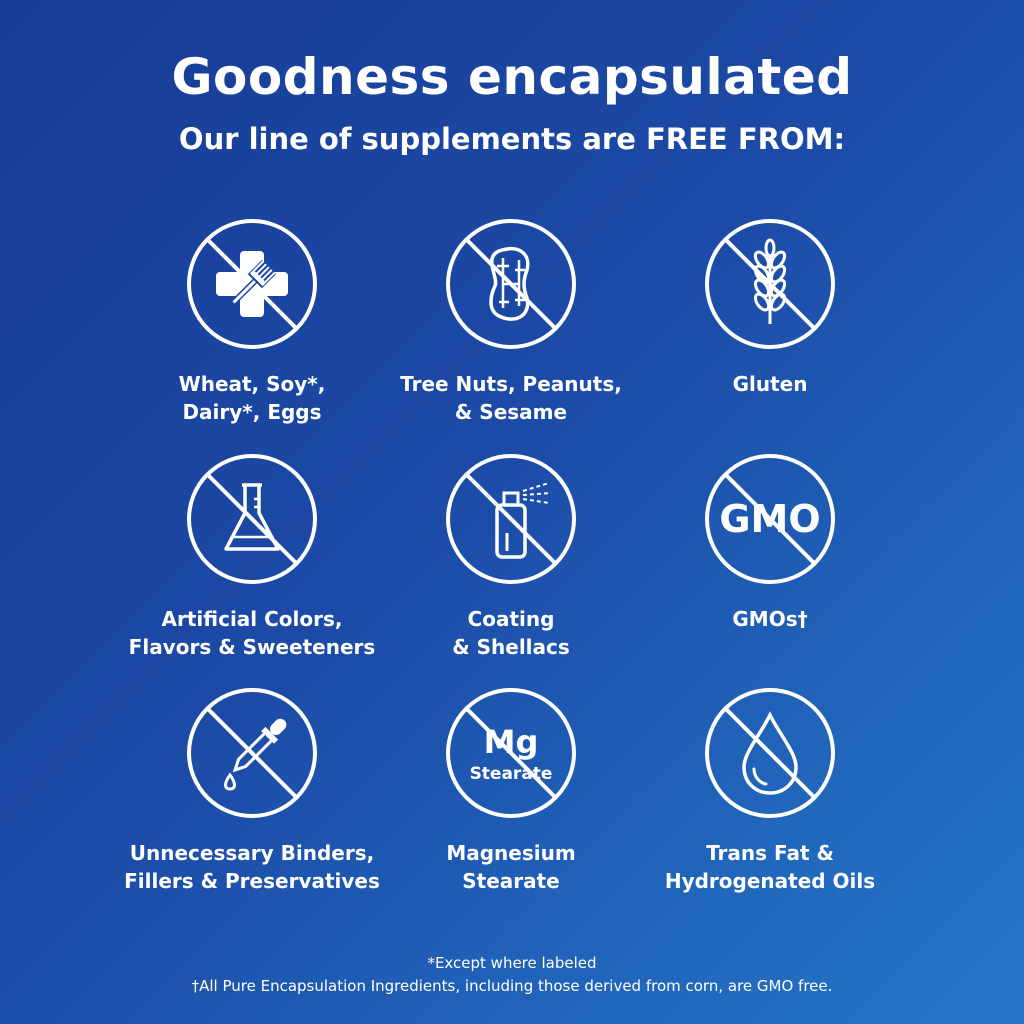 The image size is (1024, 1024). What do you see at coordinates (511, 284) in the screenshot?
I see `peanut-icon` at bounding box center [511, 284].